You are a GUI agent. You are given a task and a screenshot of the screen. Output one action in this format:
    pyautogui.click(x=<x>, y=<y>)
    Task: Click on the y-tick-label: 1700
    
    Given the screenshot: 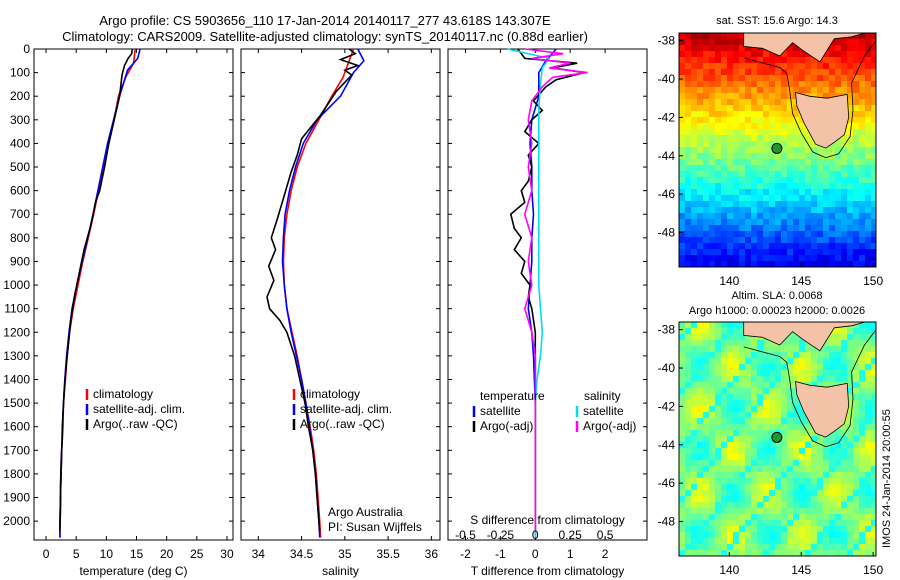 What is the action you would take?
    pyautogui.click(x=16, y=450)
    